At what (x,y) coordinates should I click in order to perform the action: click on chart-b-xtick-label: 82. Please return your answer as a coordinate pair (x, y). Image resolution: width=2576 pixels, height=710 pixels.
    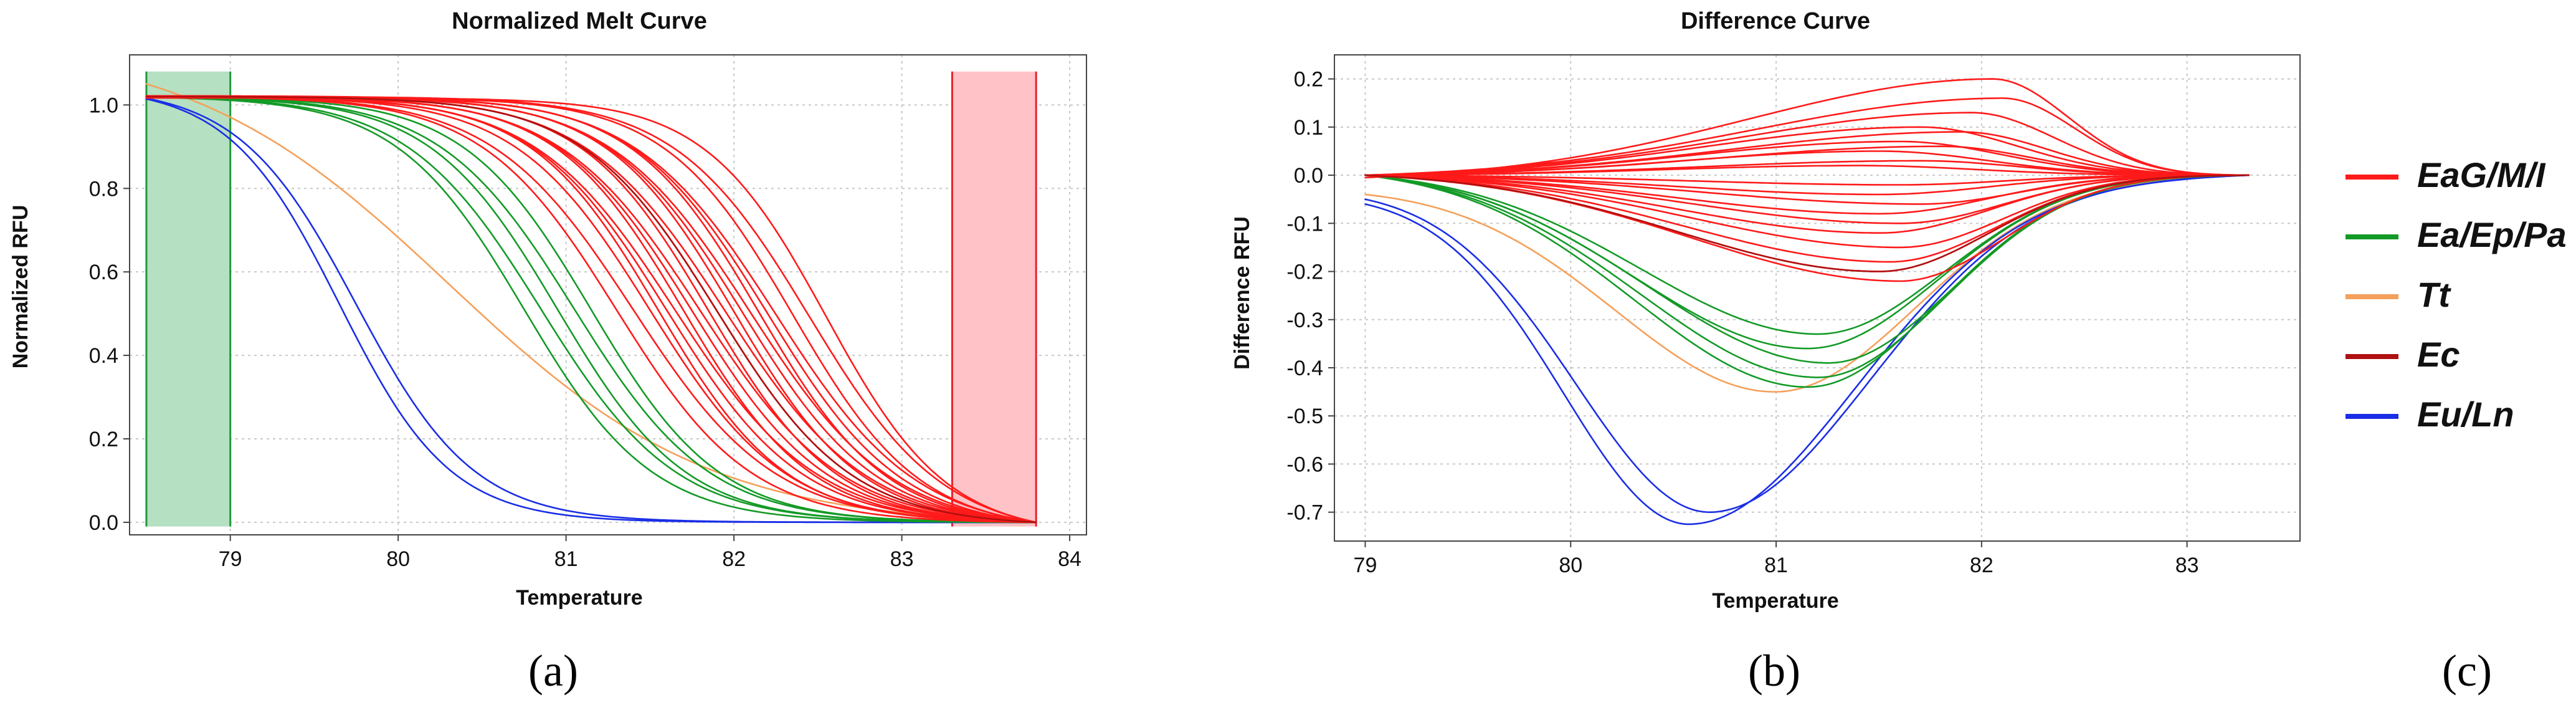
    Looking at the image, I should click on (1982, 565).